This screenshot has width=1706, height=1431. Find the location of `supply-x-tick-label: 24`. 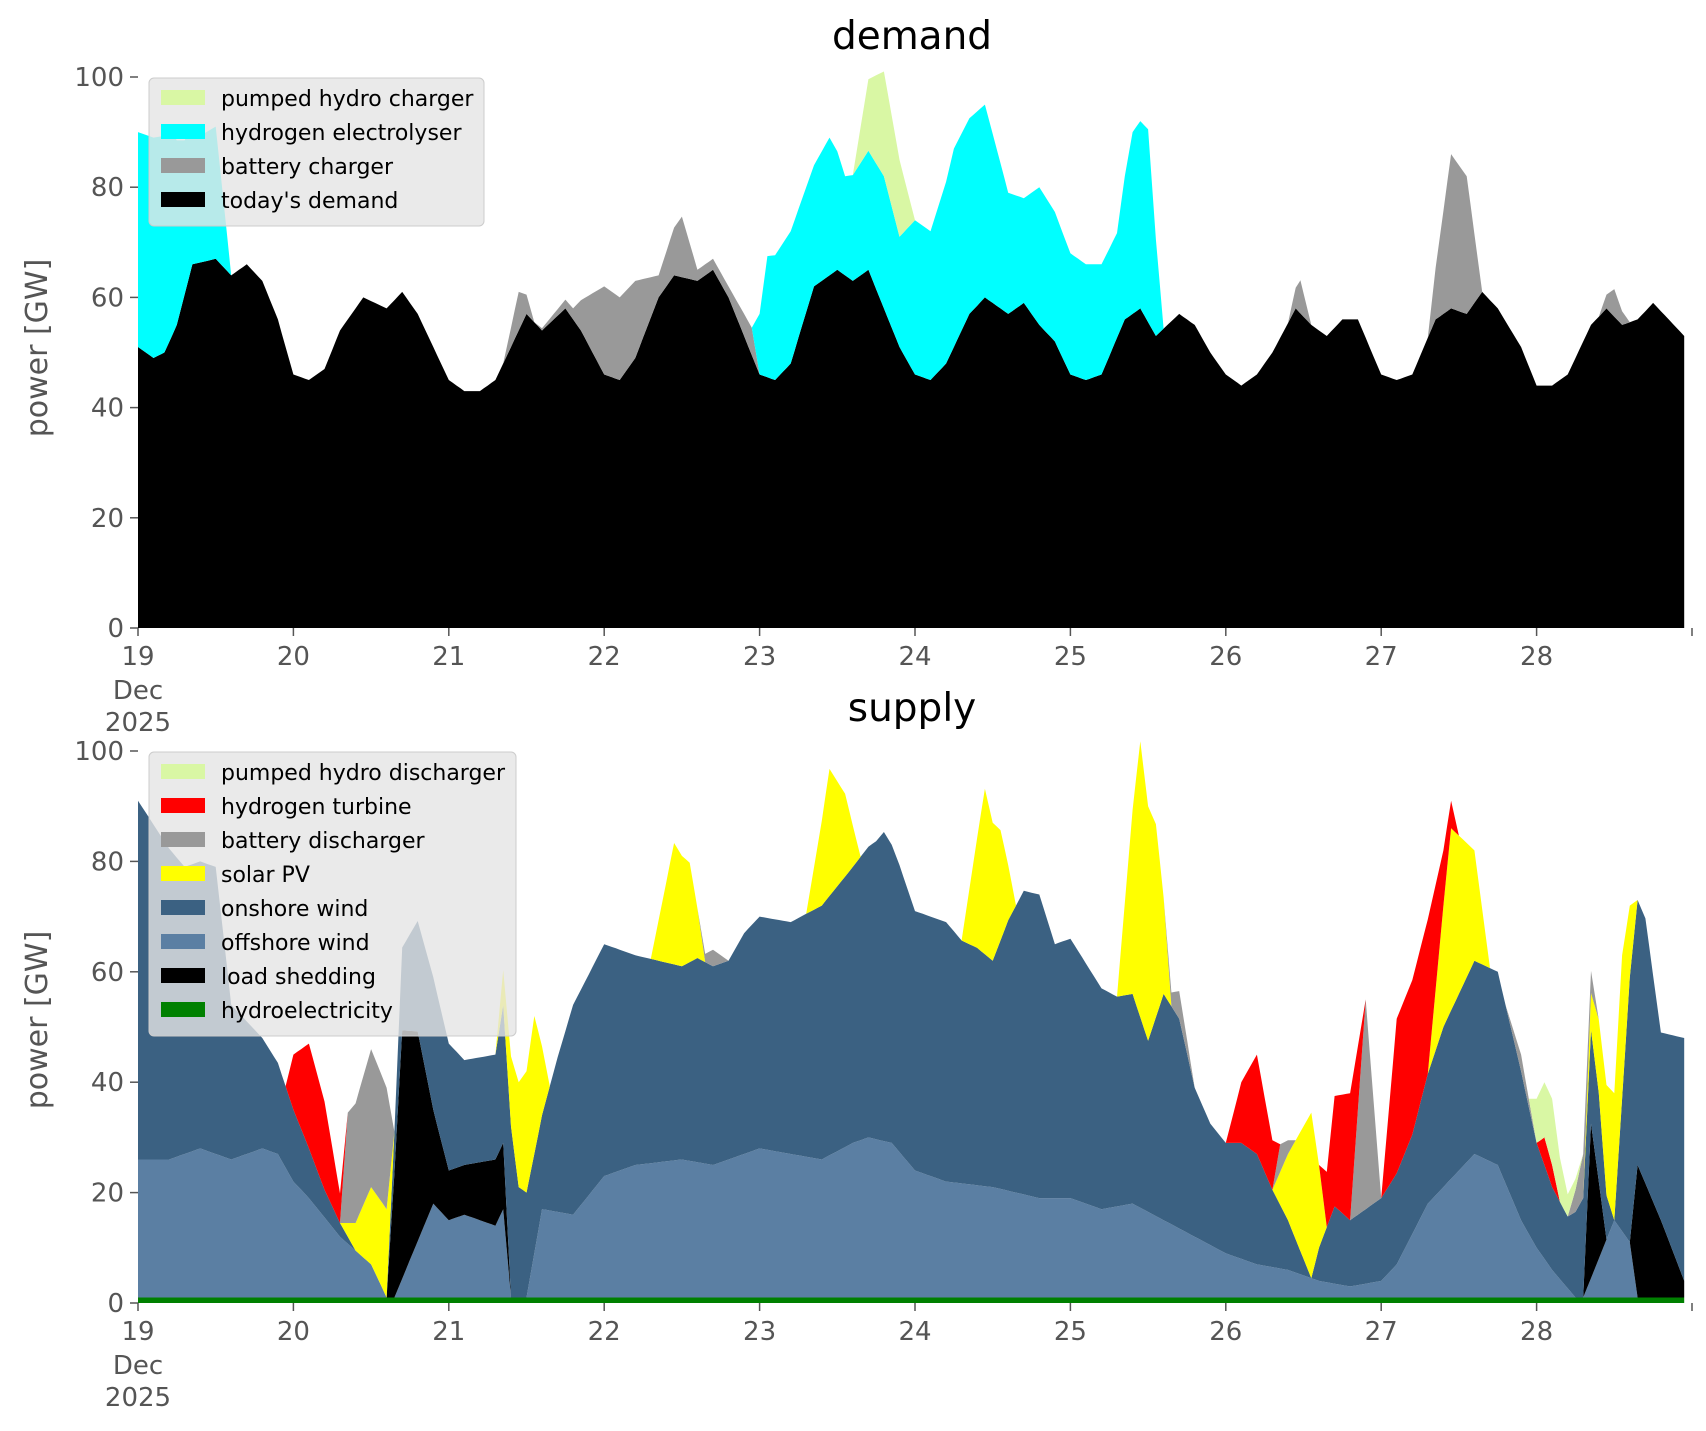

supply-x-tick-label: 24 is located at coordinates (914, 1332).